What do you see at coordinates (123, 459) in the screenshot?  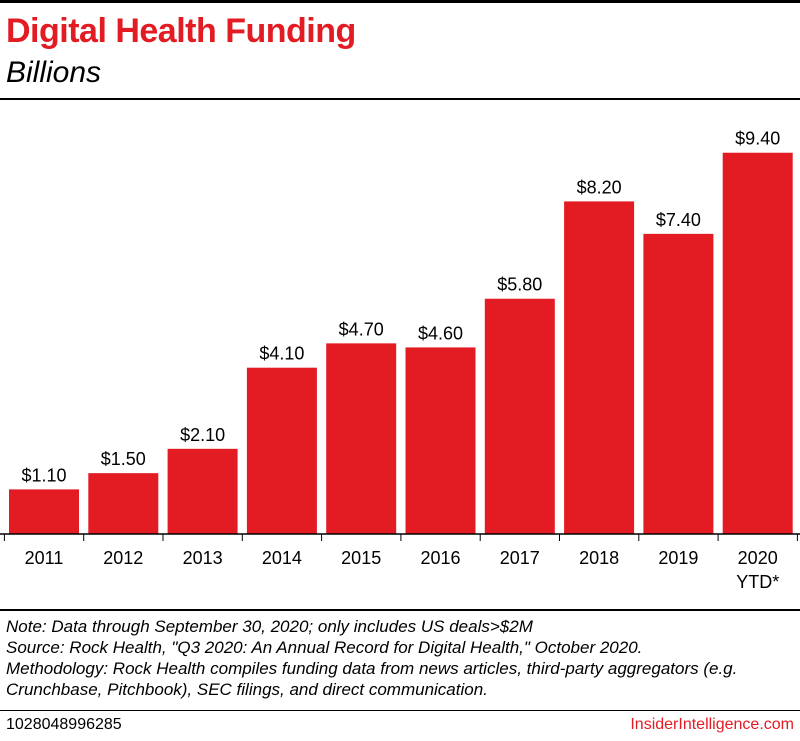 I see `value-label-2012: $1.50` at bounding box center [123, 459].